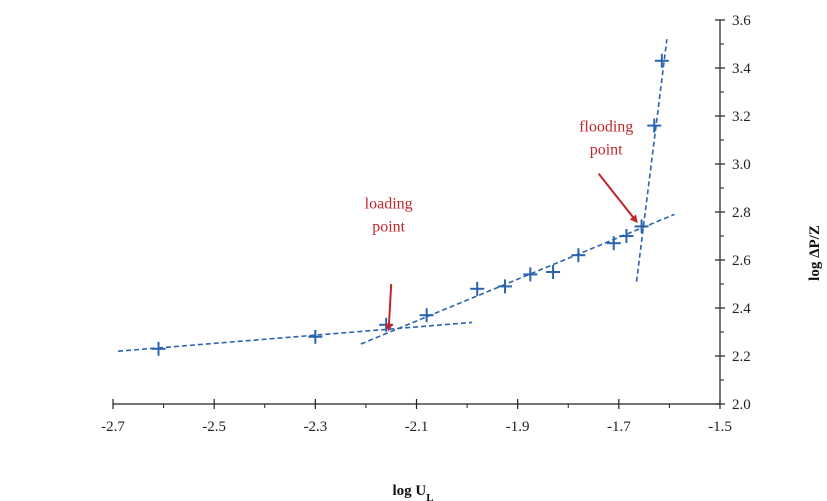 The height and width of the screenshot is (501, 827). I want to click on x-tick-label: -1.7, so click(619, 427).